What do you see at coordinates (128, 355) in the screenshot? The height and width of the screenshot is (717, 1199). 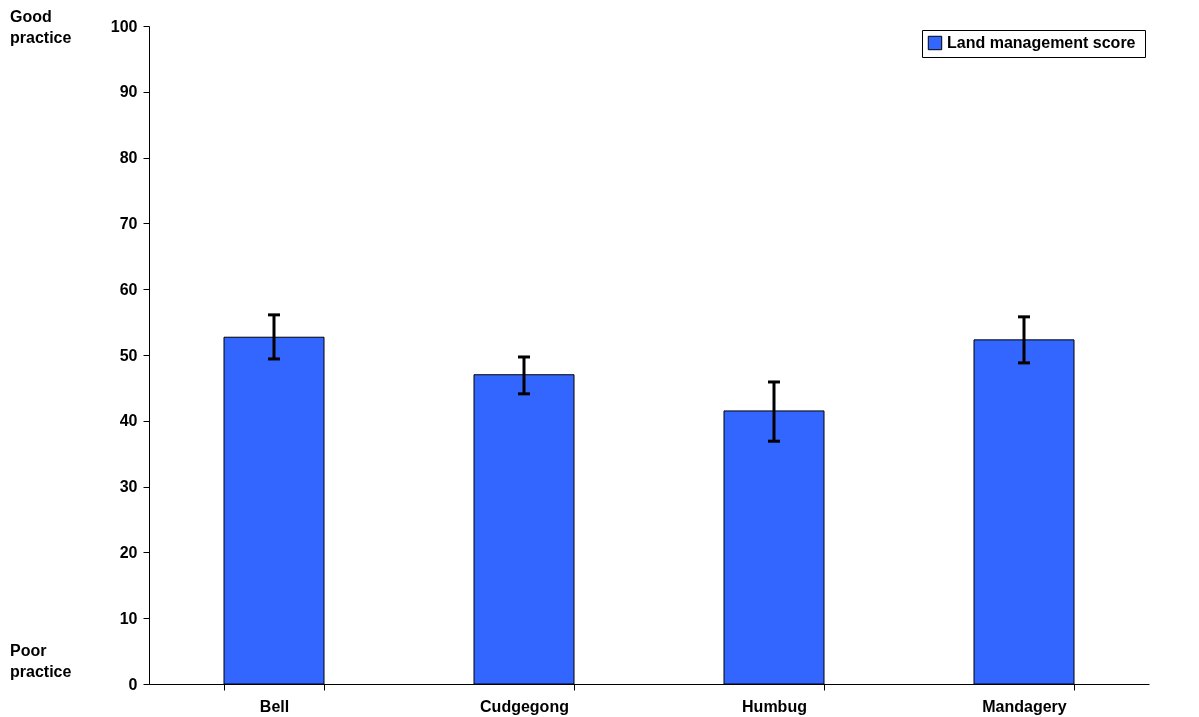 I see `y-tick-label: 50` at bounding box center [128, 355].